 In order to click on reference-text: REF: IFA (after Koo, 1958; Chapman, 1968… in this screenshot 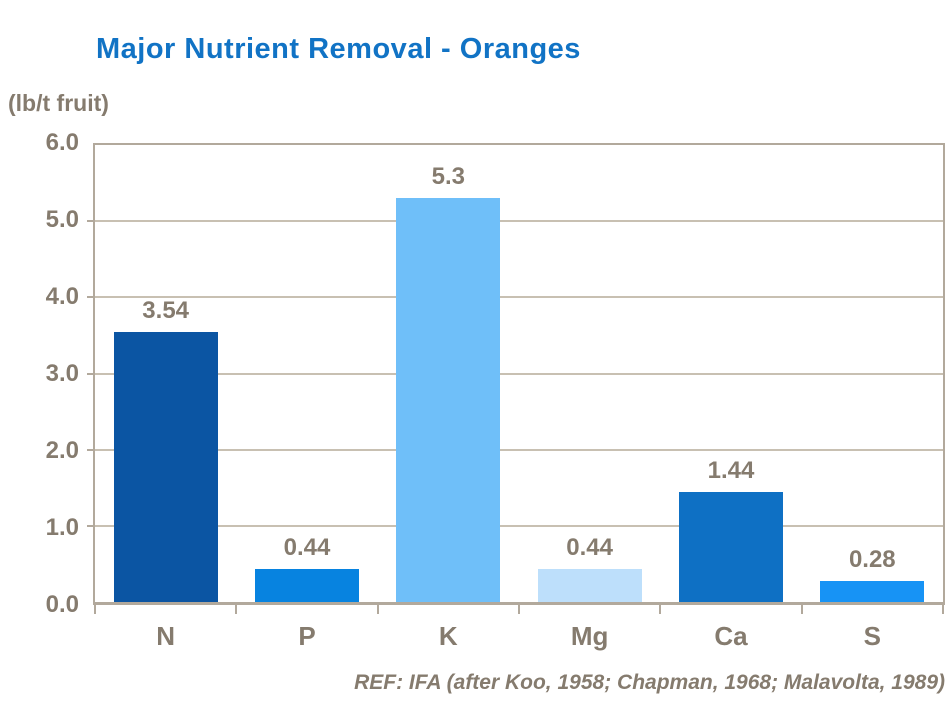, I will do `click(649, 682)`.